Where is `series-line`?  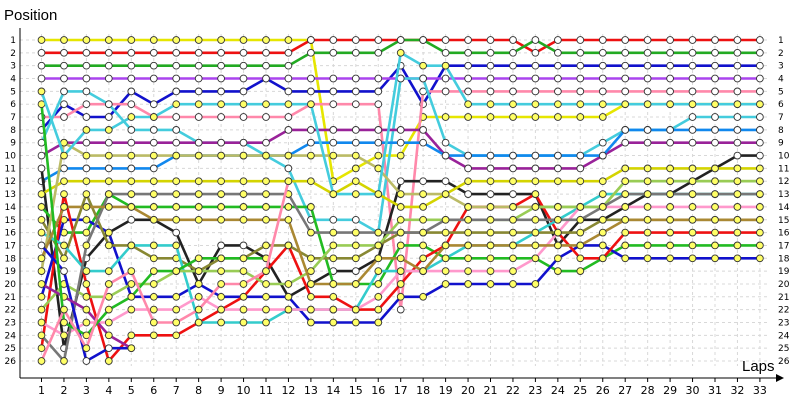 series-line is located at coordinates (165, 271).